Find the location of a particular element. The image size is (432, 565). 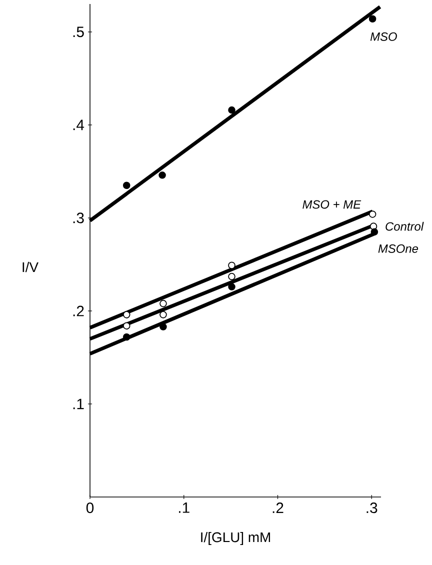

x-tick-label: 0 is located at coordinates (90, 508).